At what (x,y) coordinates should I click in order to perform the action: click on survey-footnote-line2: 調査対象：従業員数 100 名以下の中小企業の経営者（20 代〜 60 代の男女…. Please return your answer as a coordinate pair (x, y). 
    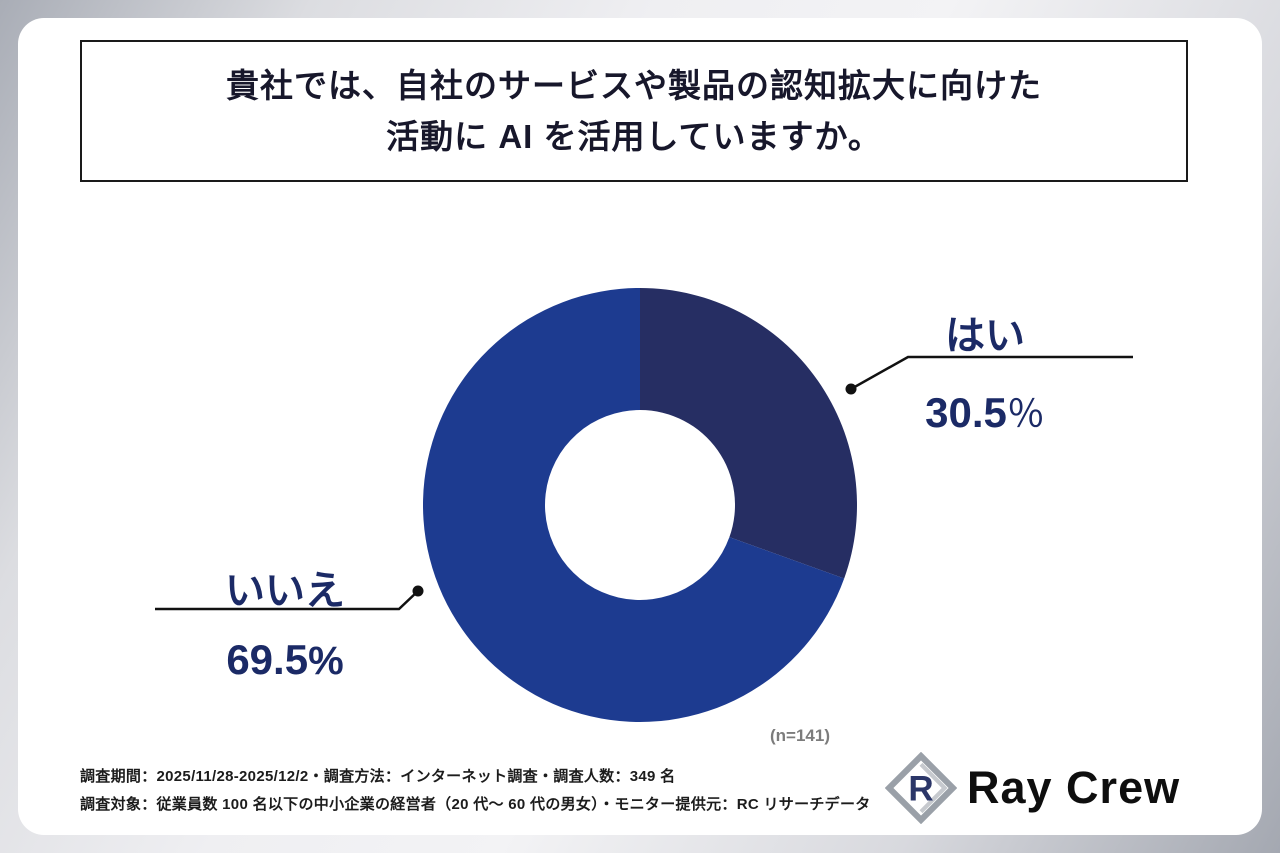
    Looking at the image, I should click on (475, 804).